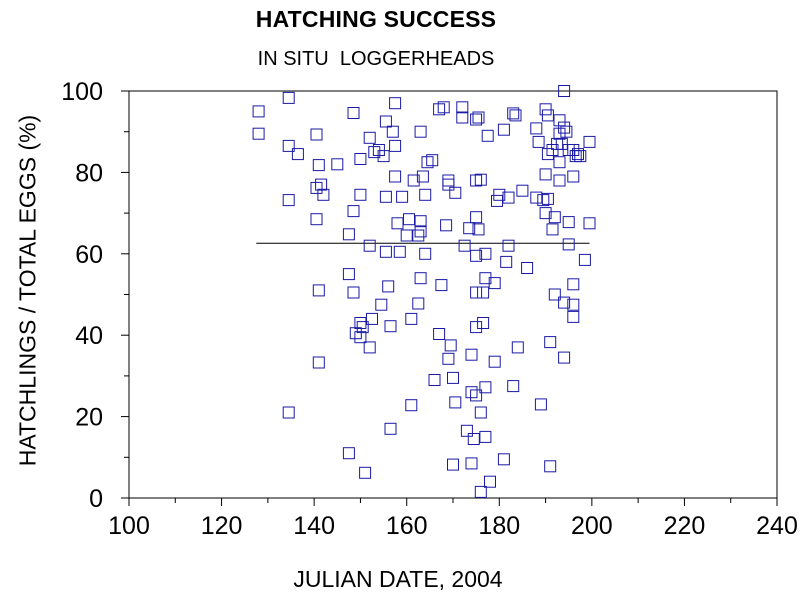  Describe the element at coordinates (89, 255) in the screenshot. I see `y-tick-label: 60` at that location.